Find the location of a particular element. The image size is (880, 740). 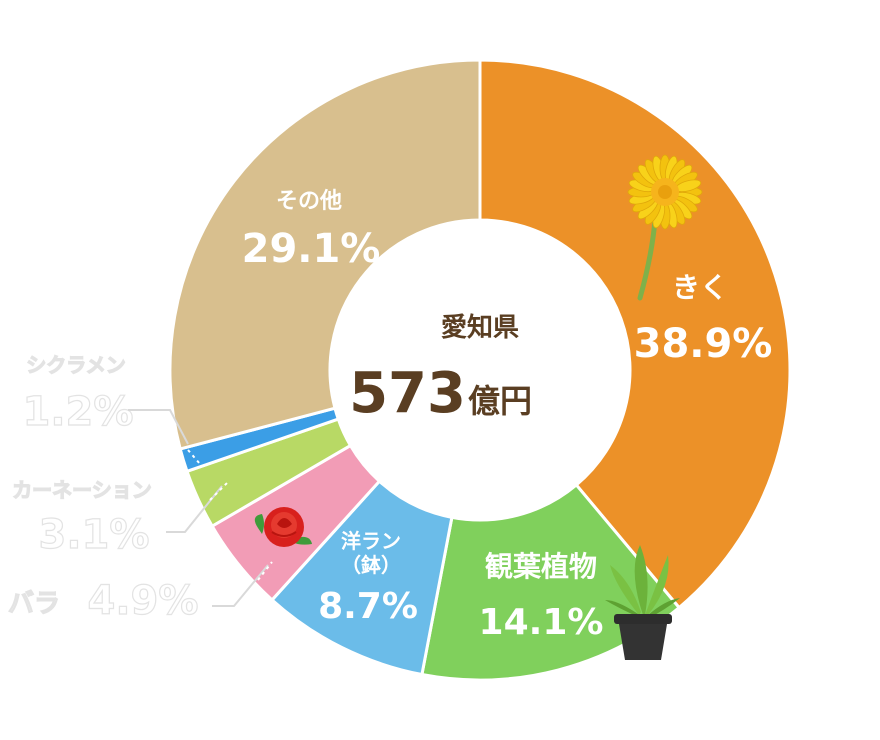

slice-value-rose: 4.9% is located at coordinates (143, 601).